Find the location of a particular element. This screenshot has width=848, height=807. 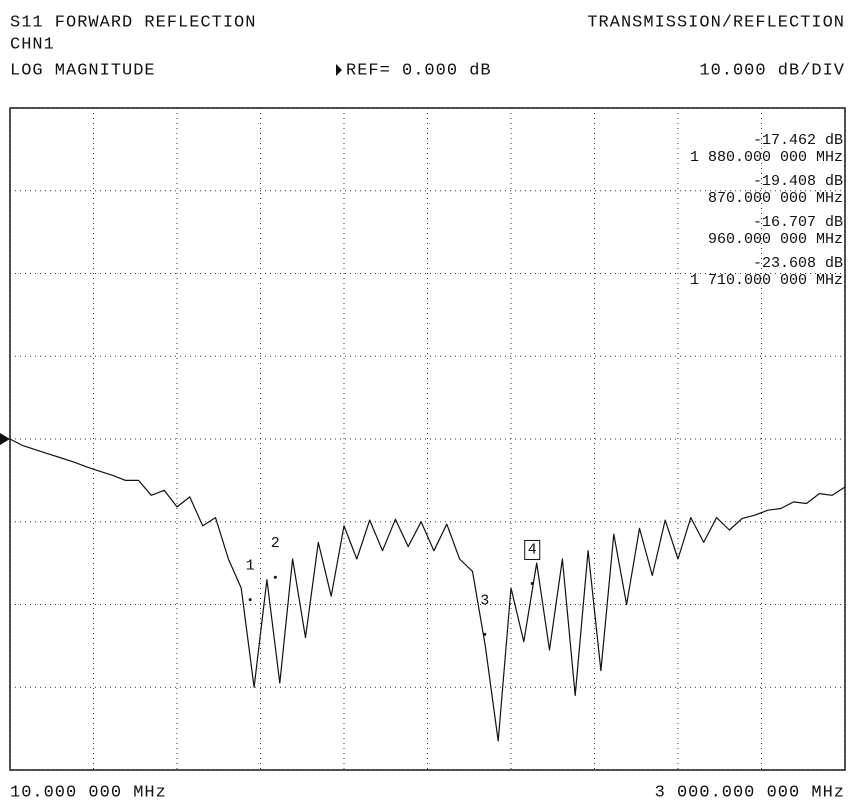

ref-label: REF= 0.000 dB is located at coordinates (419, 70).